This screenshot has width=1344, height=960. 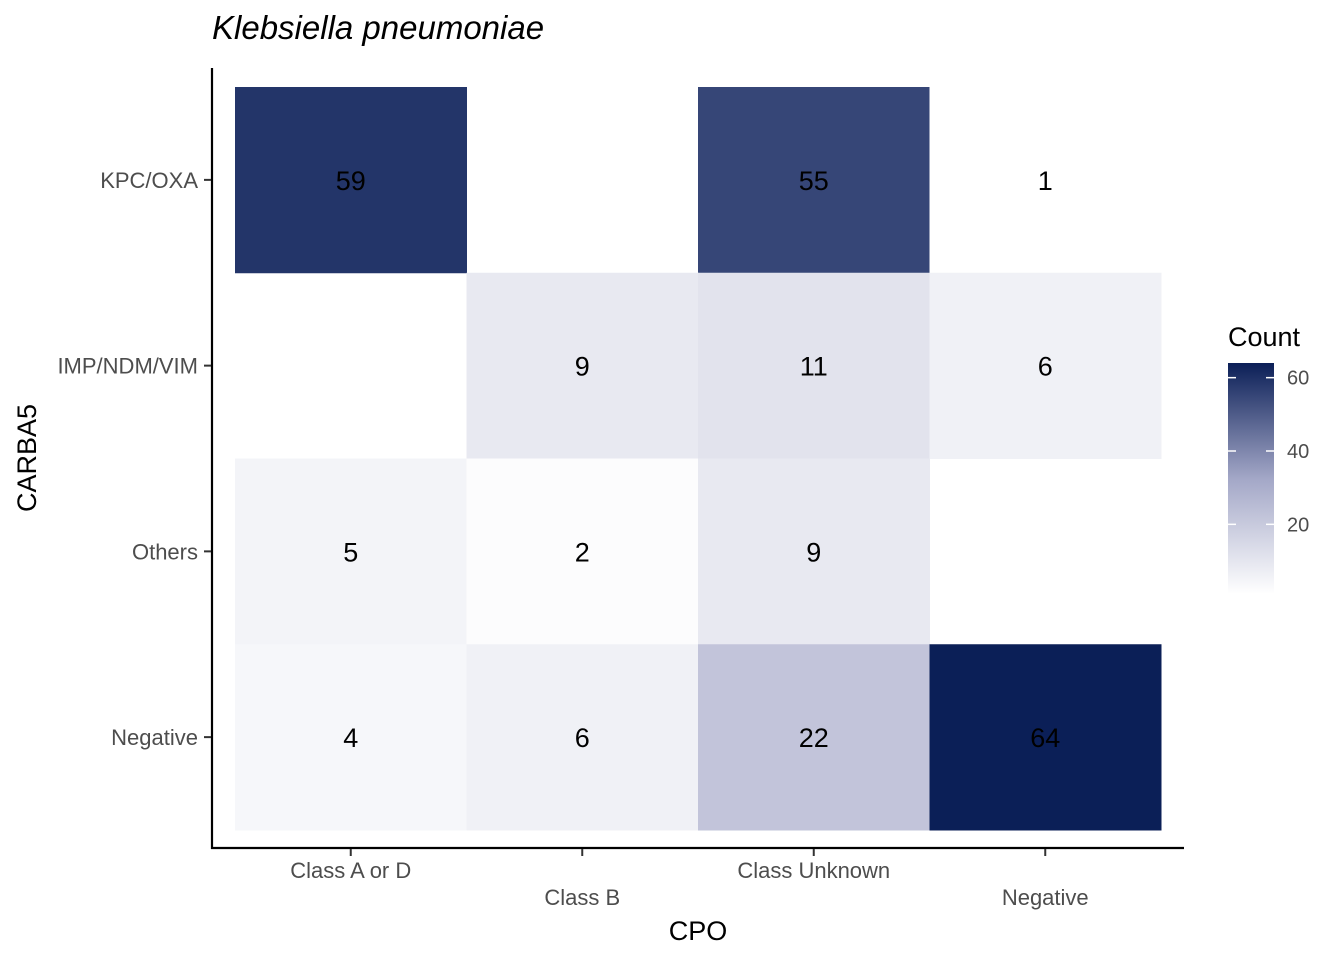 What do you see at coordinates (1264, 337) in the screenshot?
I see `legend-title: Count` at bounding box center [1264, 337].